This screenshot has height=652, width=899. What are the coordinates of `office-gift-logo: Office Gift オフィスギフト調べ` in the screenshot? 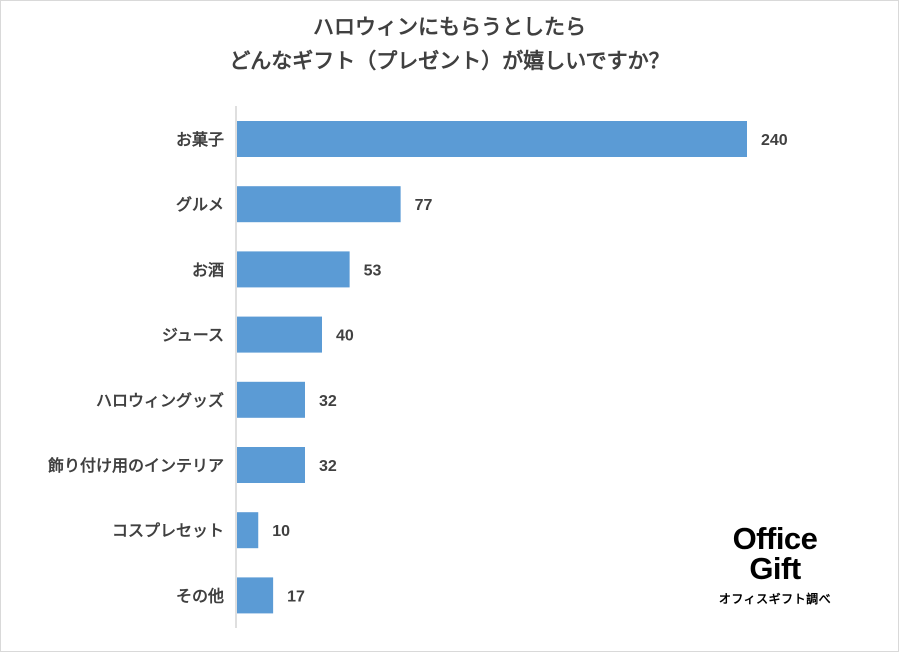 It's located at (775, 564).